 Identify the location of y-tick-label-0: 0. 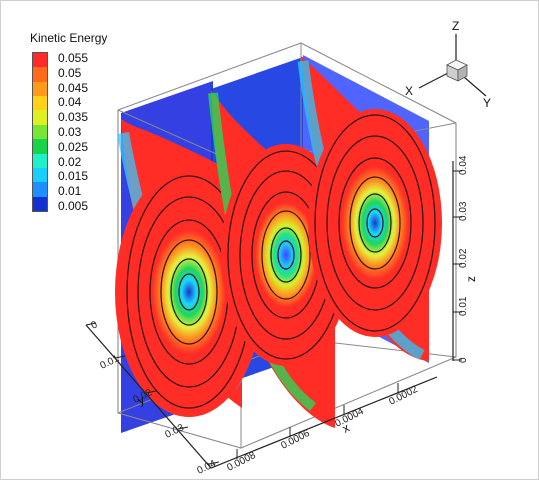
(94, 325).